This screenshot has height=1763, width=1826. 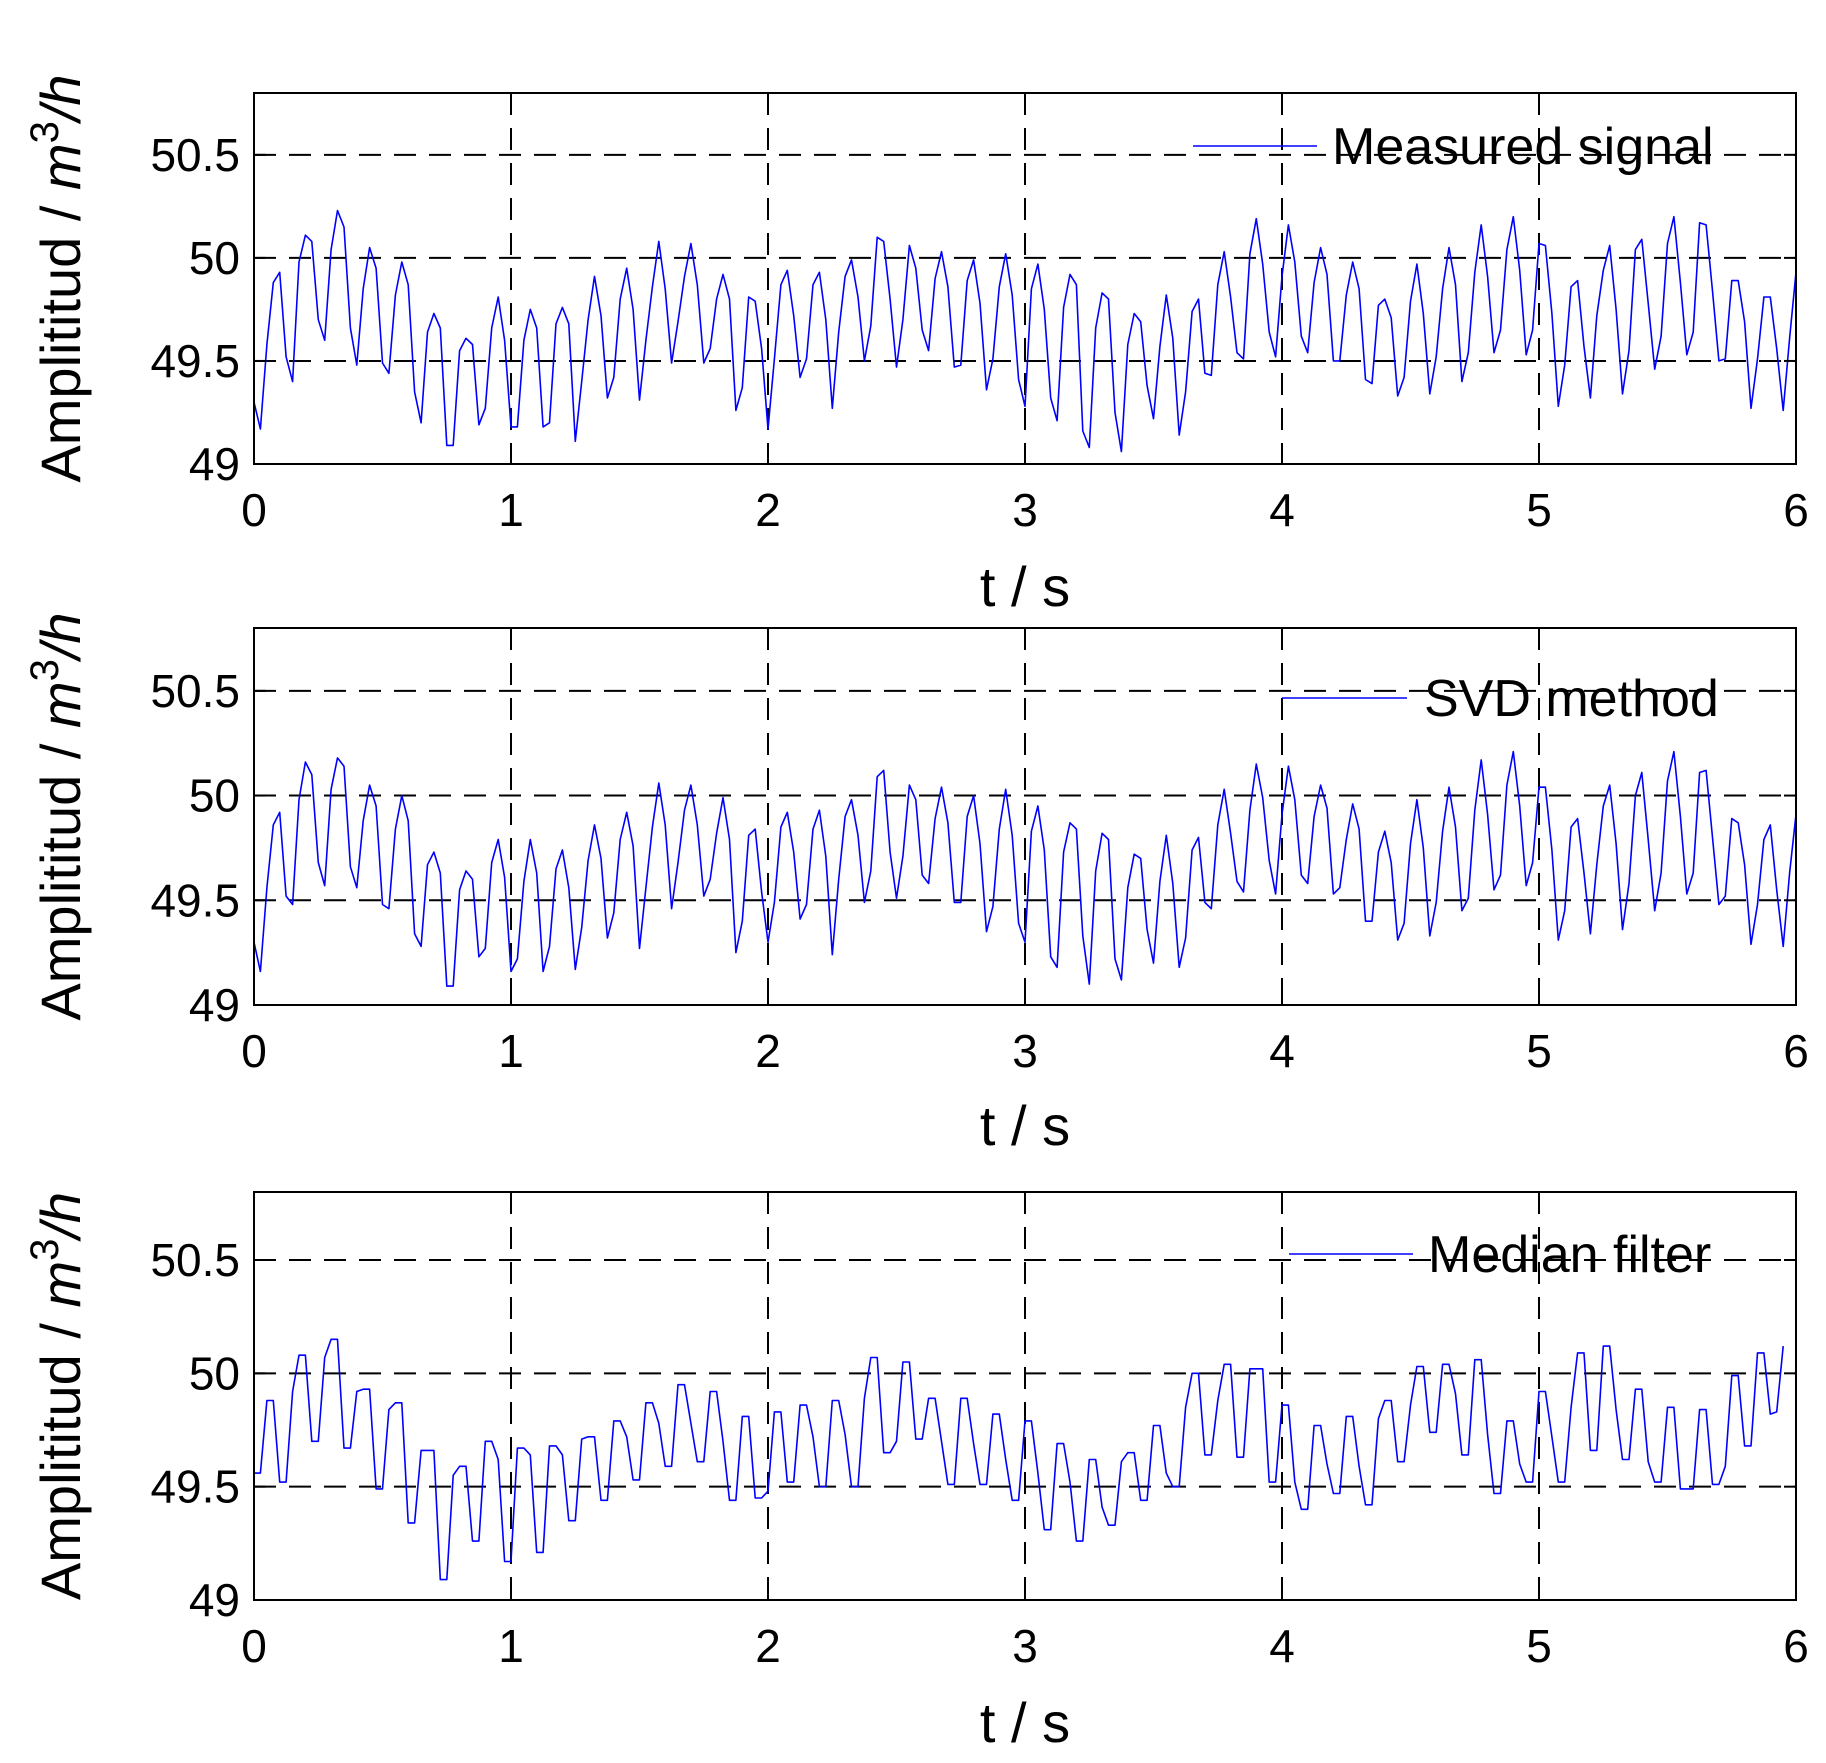 I want to click on series-line-measured-signal, so click(x=1025, y=331).